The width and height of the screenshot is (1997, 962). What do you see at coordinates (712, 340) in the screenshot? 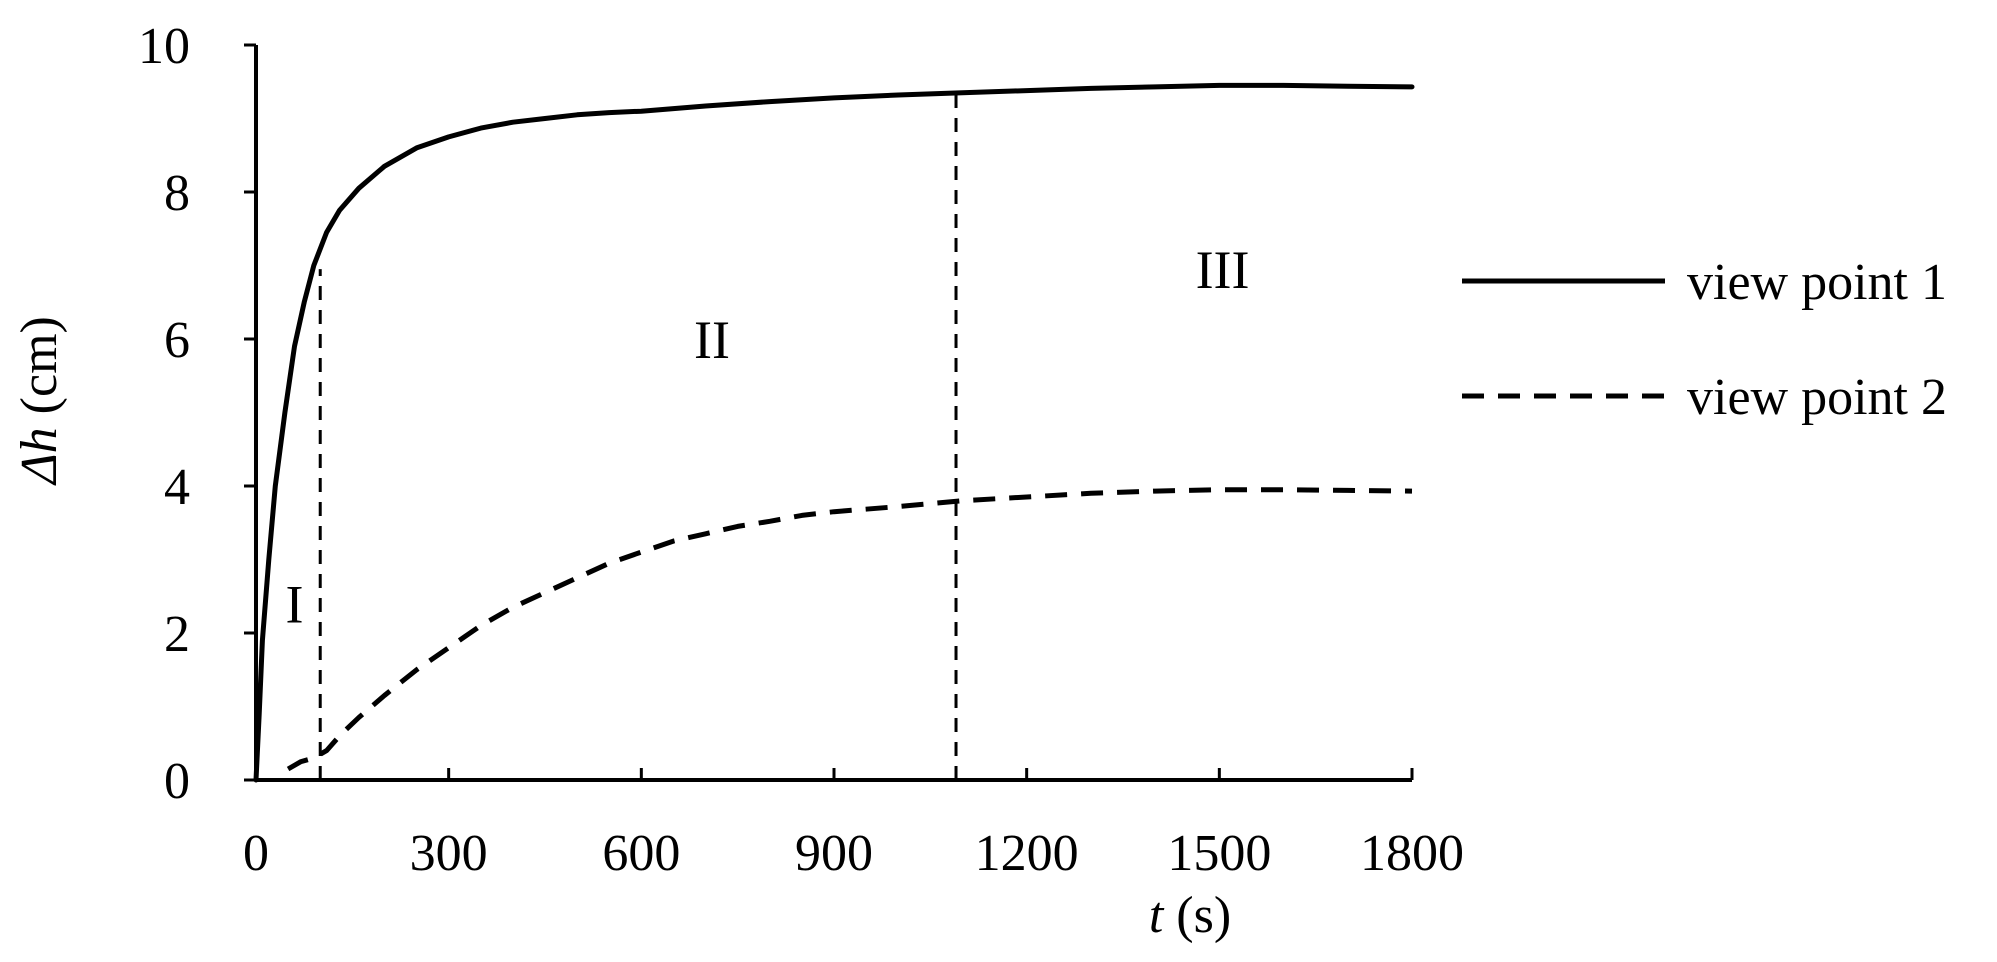
I see `region-label: II` at bounding box center [712, 340].